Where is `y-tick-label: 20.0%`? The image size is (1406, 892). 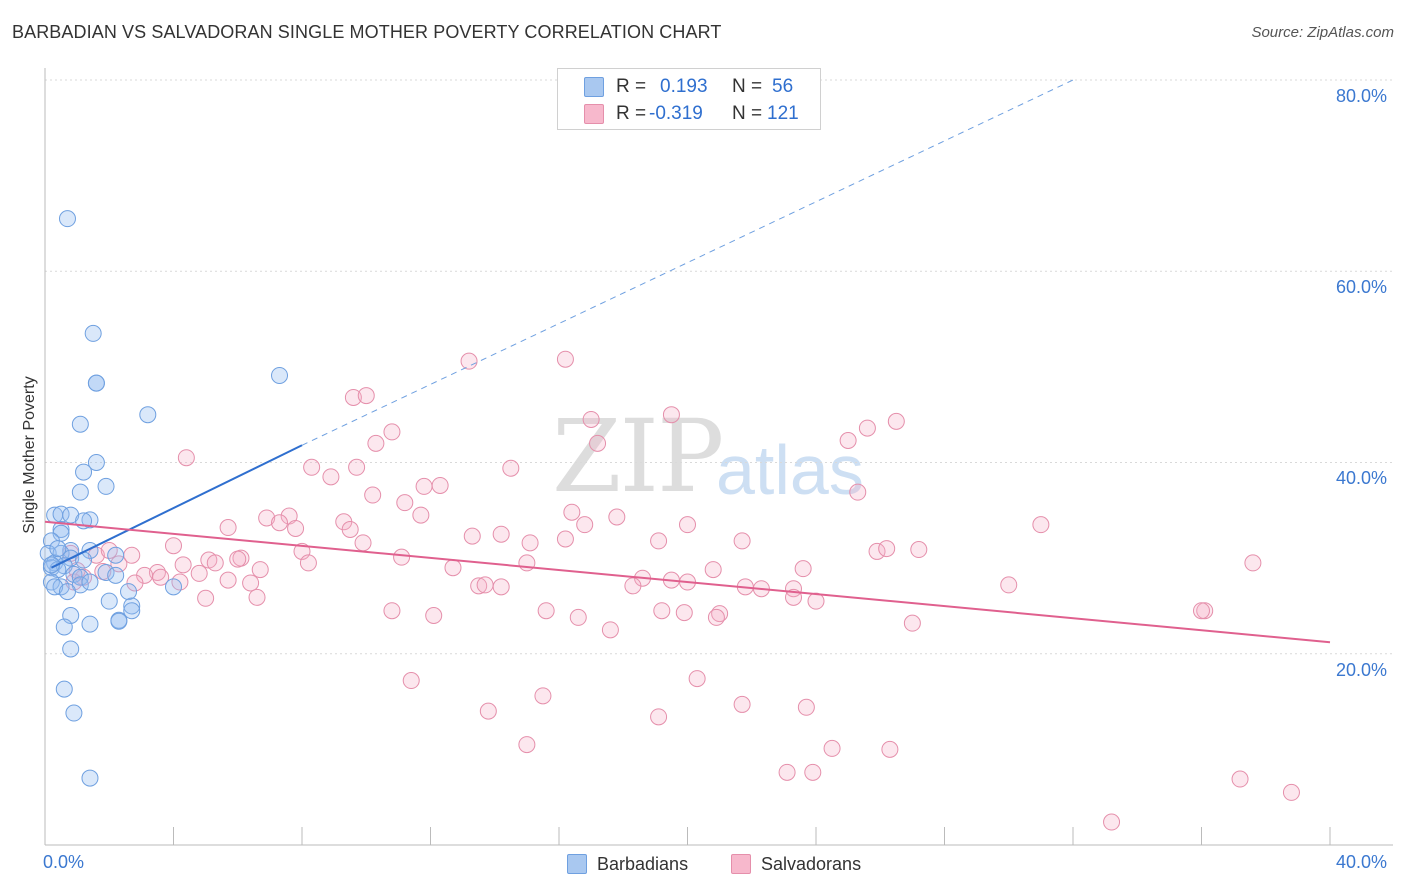
y-tick-label: 20.0% is located at coordinates (1362, 670).